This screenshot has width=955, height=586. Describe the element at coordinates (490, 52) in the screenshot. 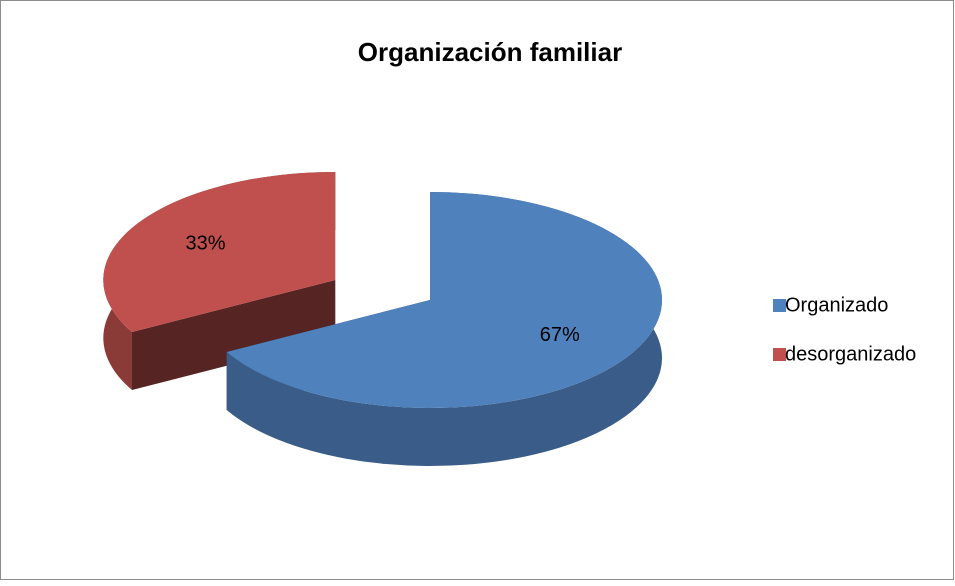

I see `chart-title: Organización familiar` at that location.